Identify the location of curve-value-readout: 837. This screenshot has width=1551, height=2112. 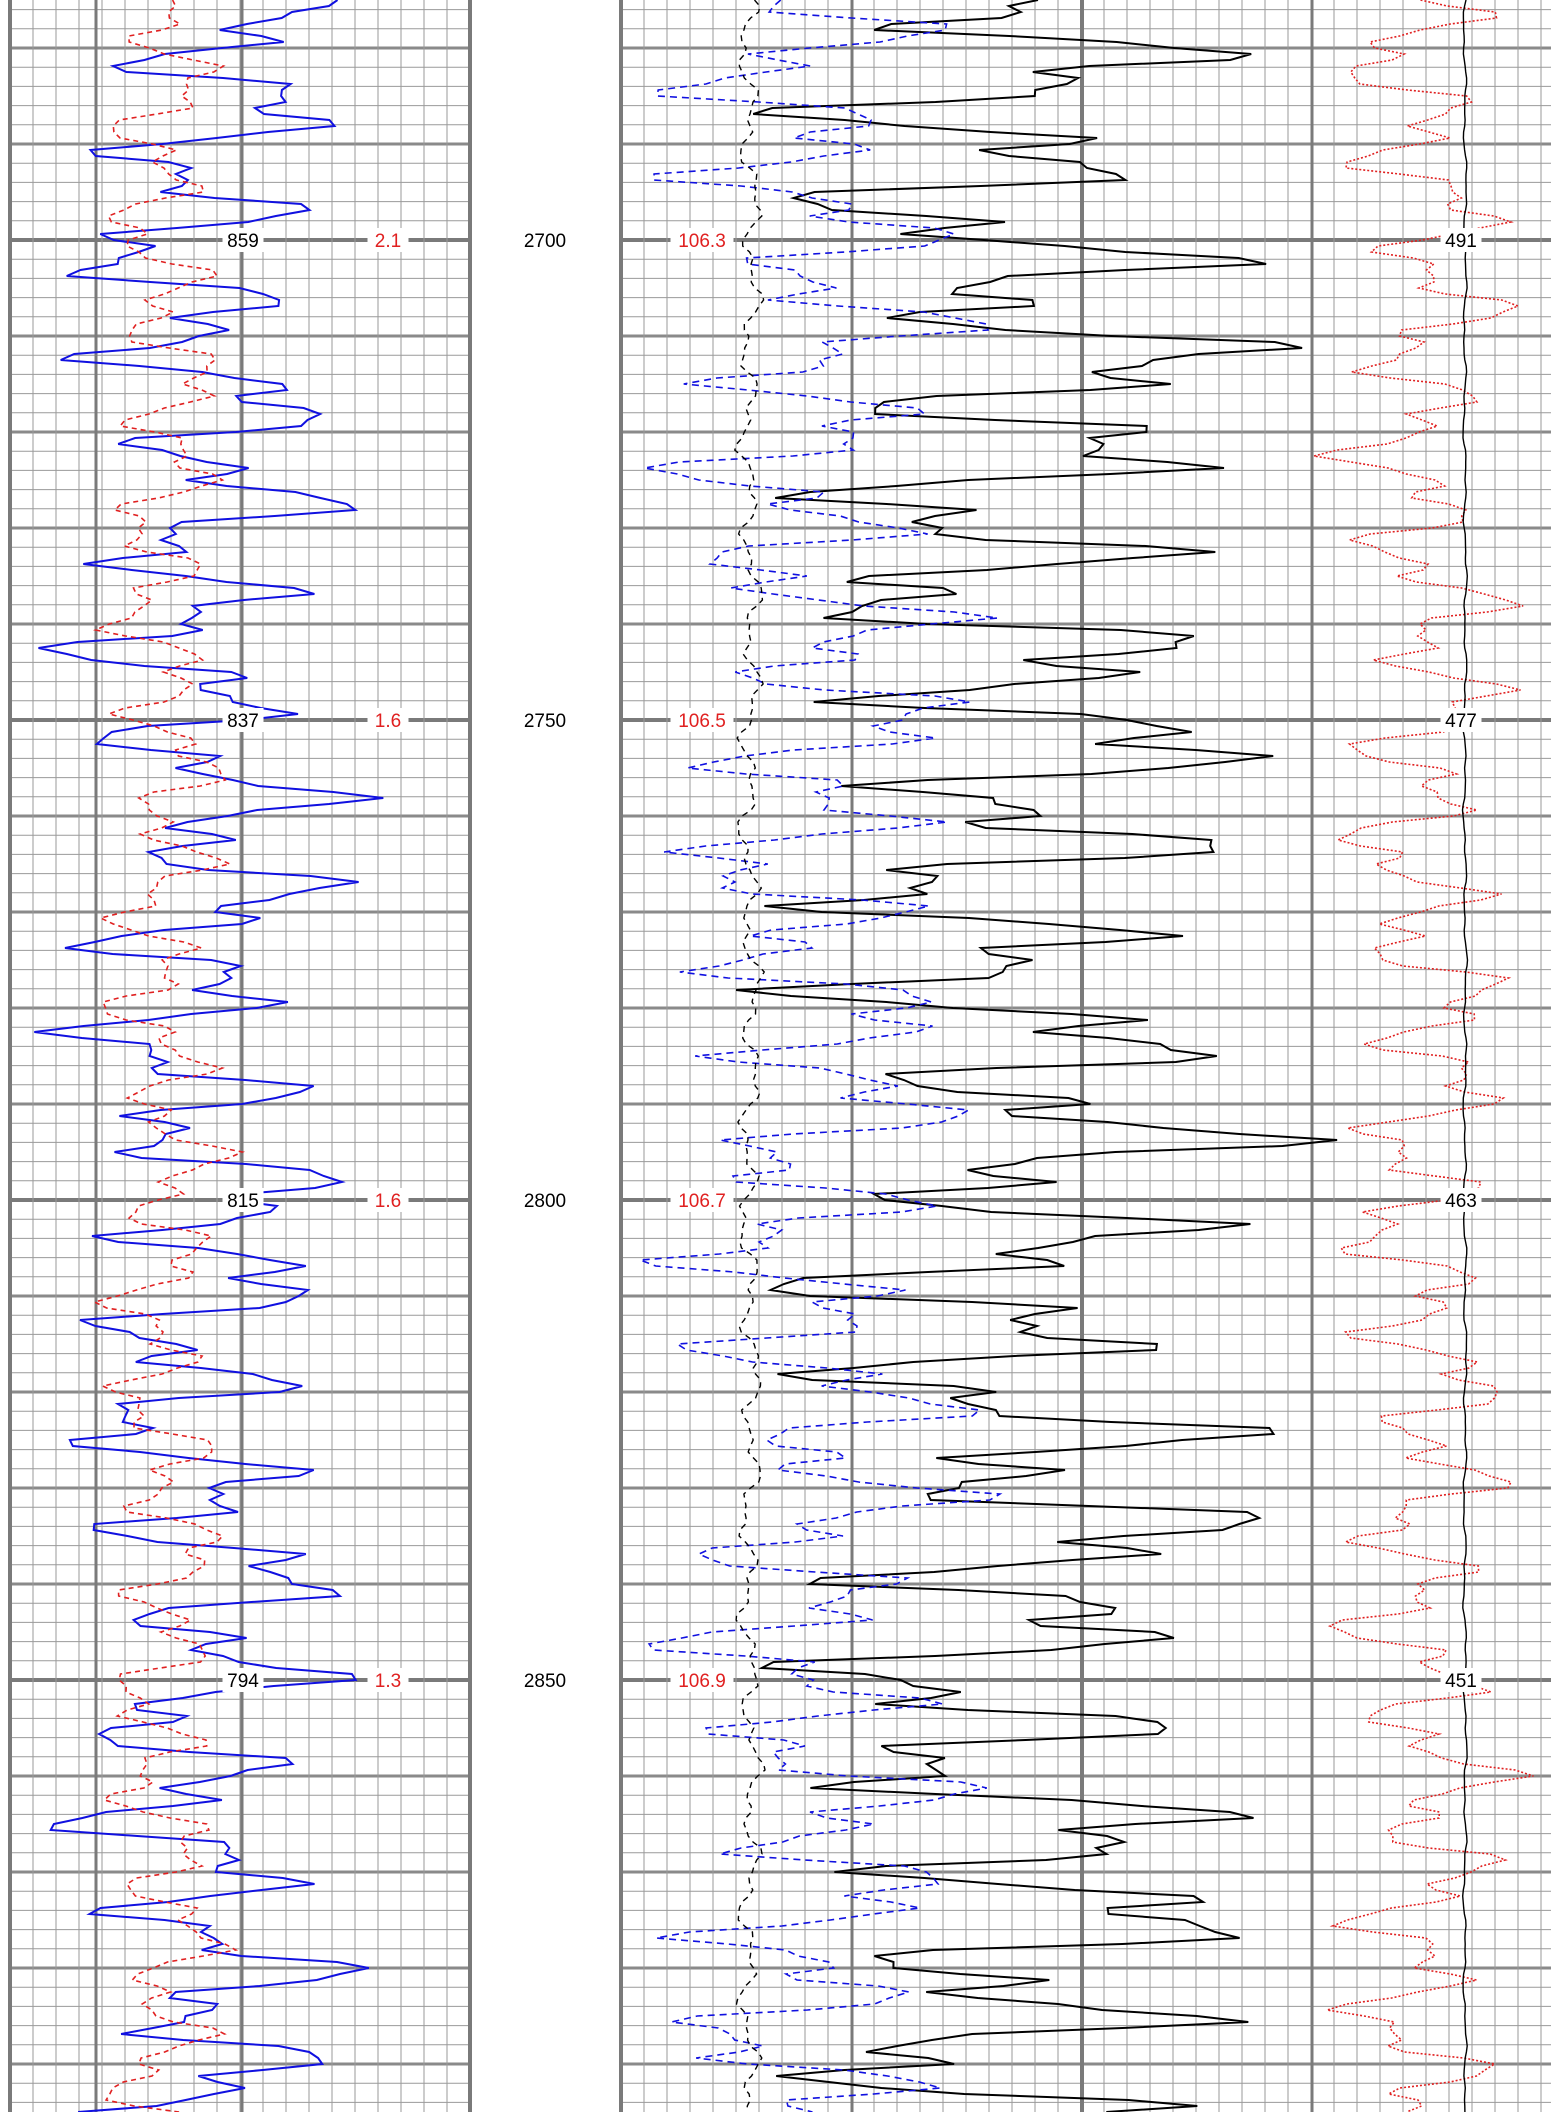
(243, 721).